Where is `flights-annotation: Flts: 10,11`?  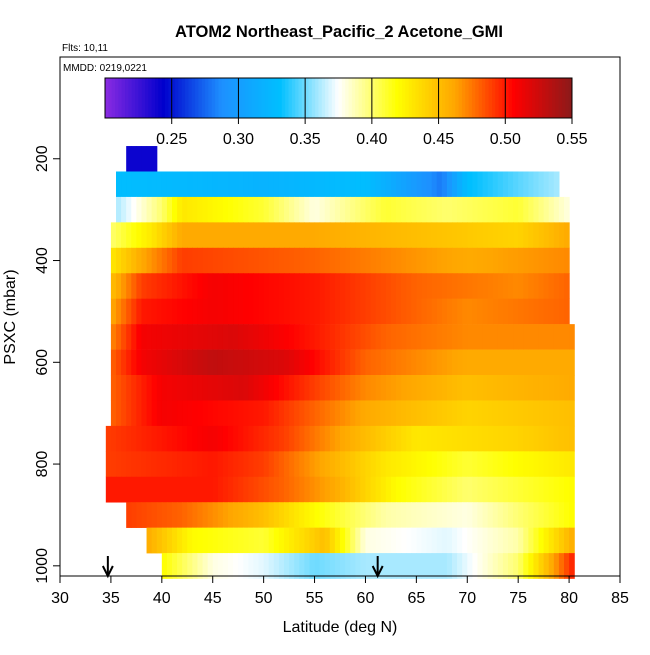
flights-annotation: Flts: 10,11 is located at coordinates (85, 48).